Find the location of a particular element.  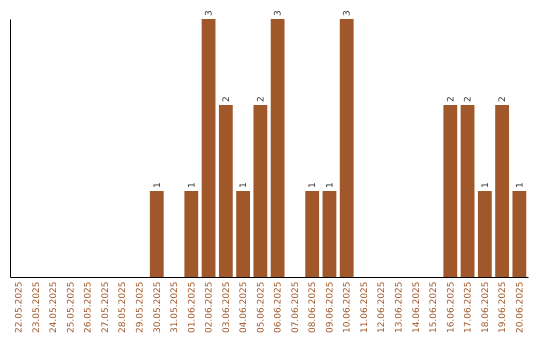

x-tick-label: 30.05.2025 is located at coordinates (157, 308).